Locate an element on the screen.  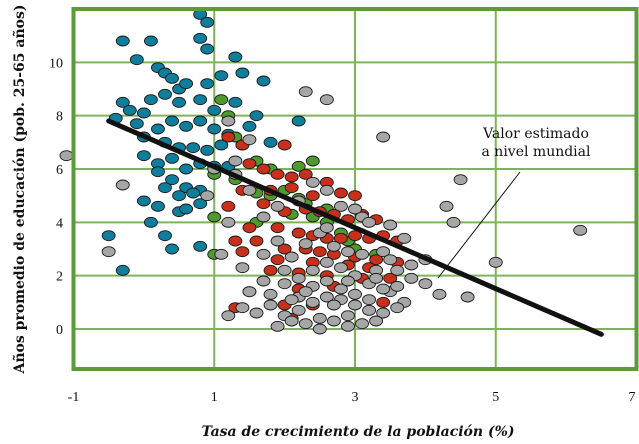
x-axis-title: Tasa de crecimiento de la población (%) is located at coordinates (357, 432).